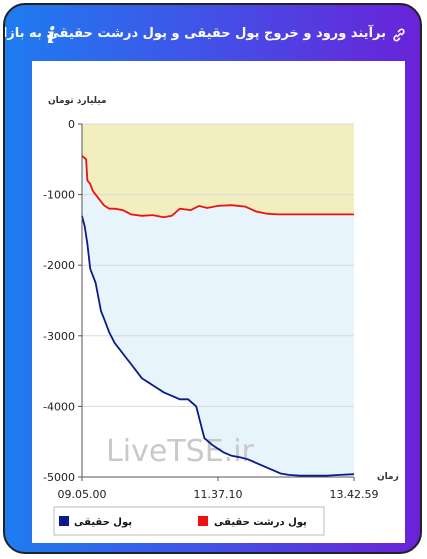 The width and height of the screenshot is (427, 559). I want to click on x-tick-label: 11.37.10, so click(218, 494).